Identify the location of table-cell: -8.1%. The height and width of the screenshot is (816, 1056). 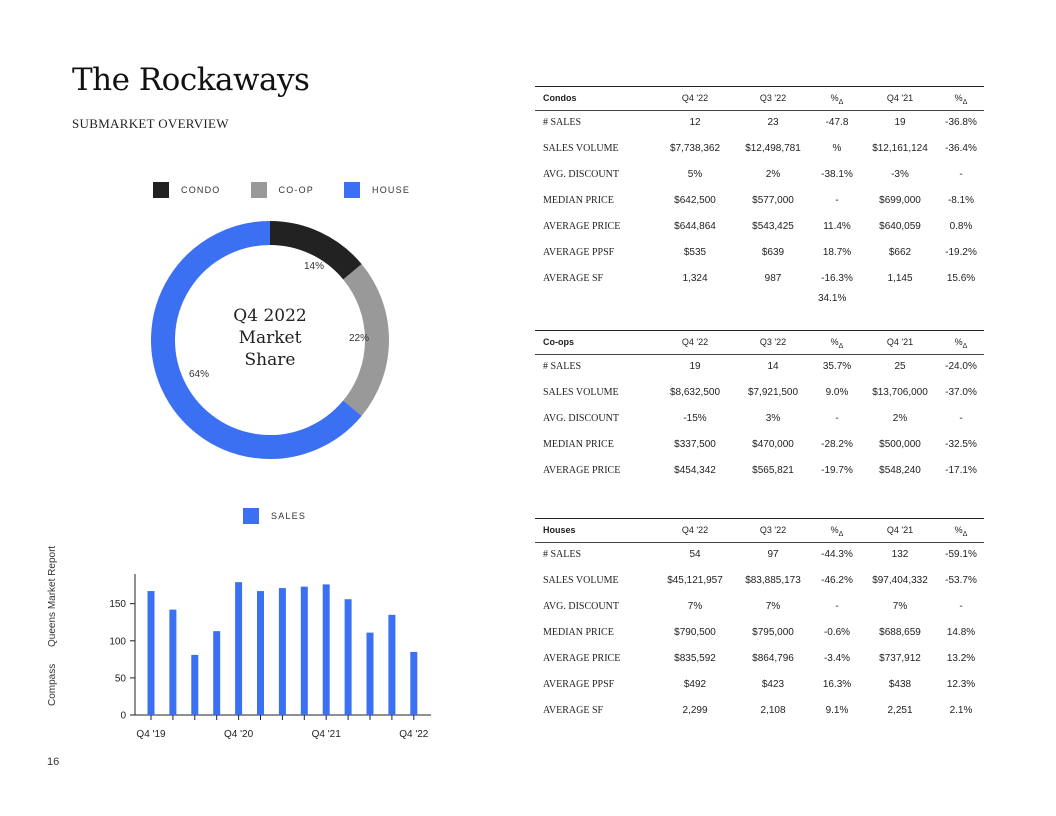
(961, 200).